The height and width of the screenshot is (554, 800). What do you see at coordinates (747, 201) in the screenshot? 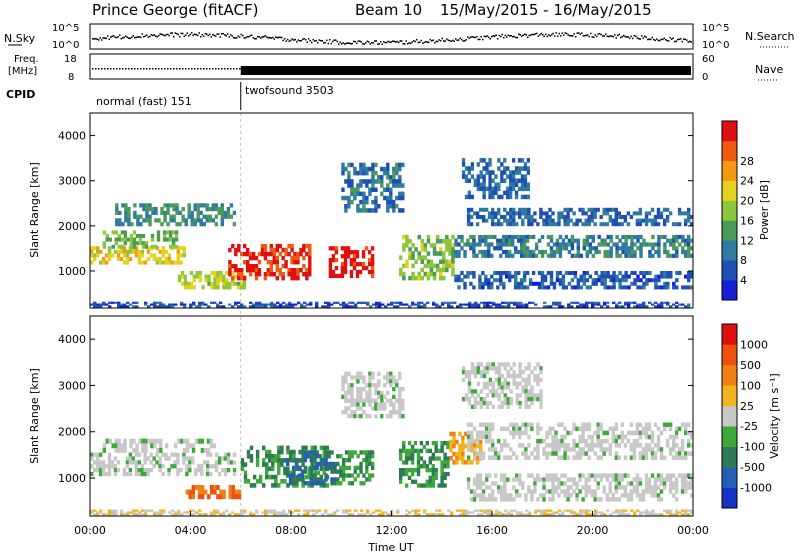
I see `colorbar-tick-label: 20` at bounding box center [747, 201].